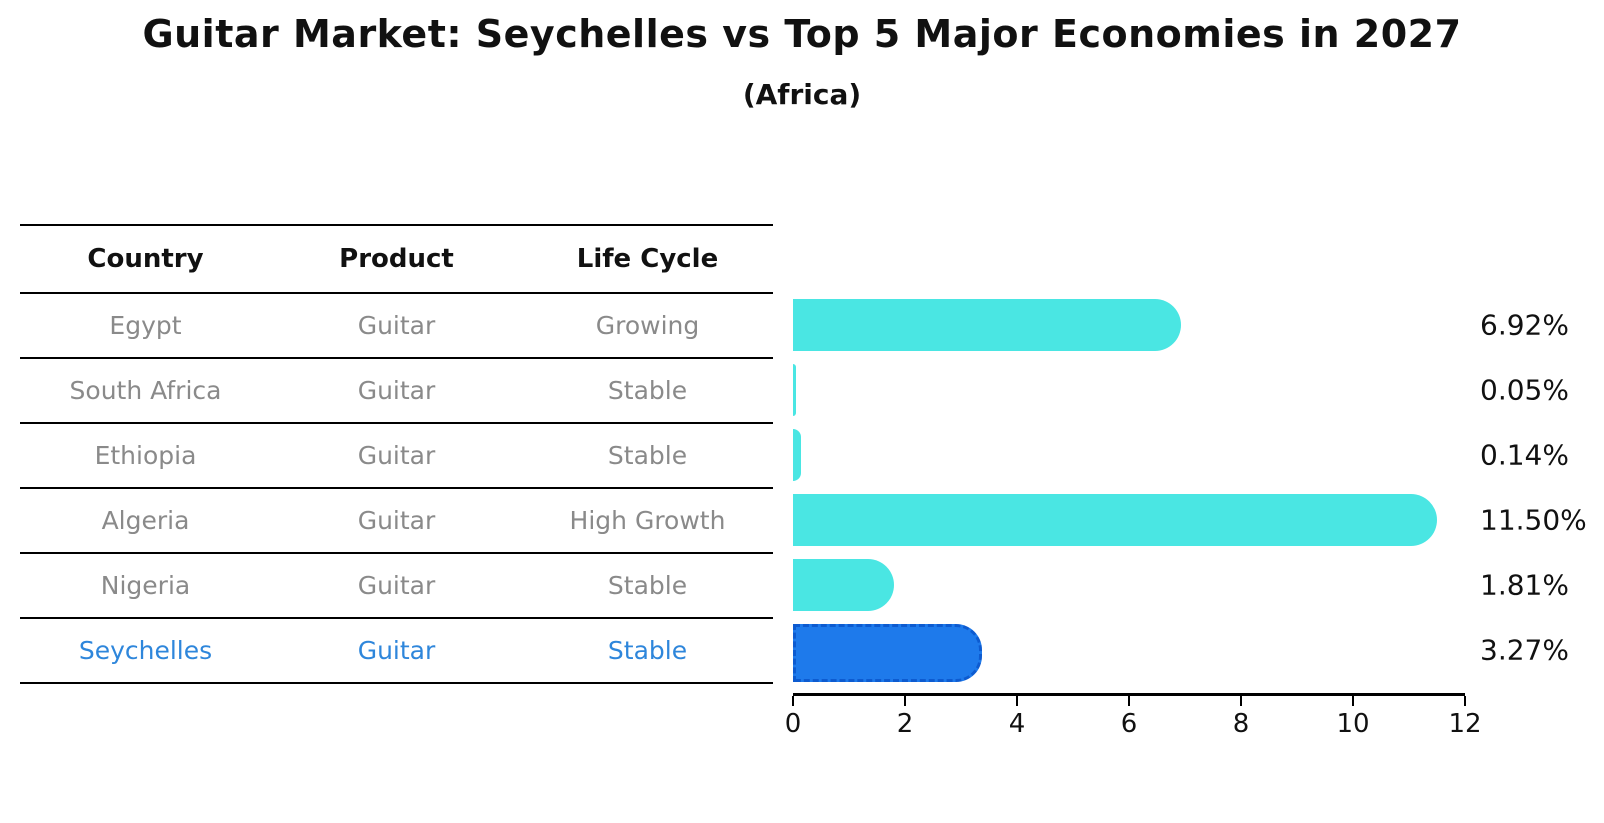 Image resolution: width=1604 pixels, height=823 pixels. I want to click on table-cell: Seychelles, so click(145, 650).